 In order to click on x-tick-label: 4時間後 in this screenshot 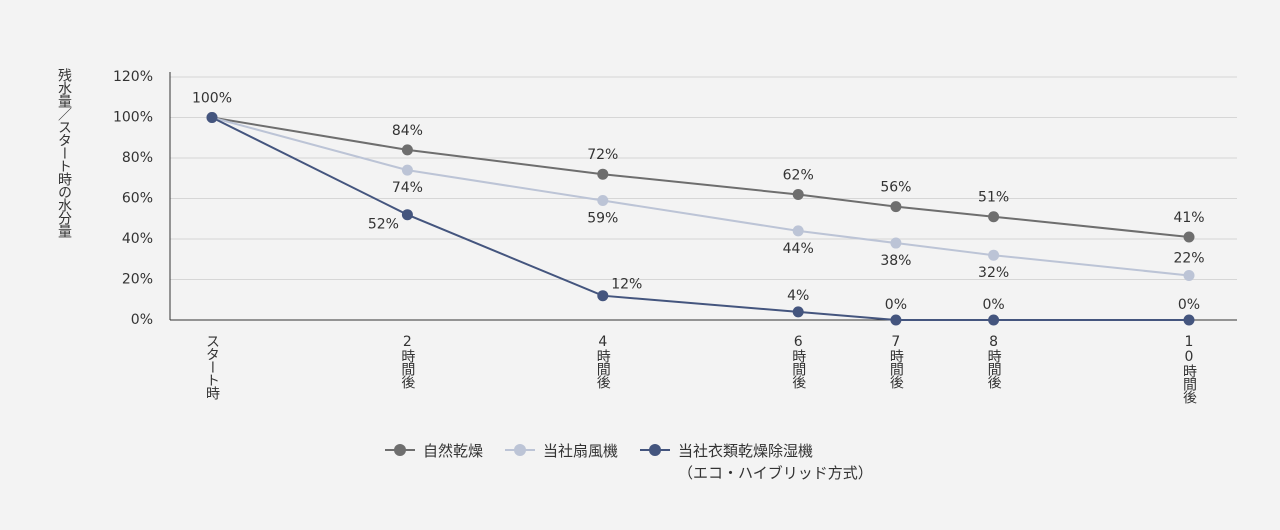, I will do `click(603, 361)`.